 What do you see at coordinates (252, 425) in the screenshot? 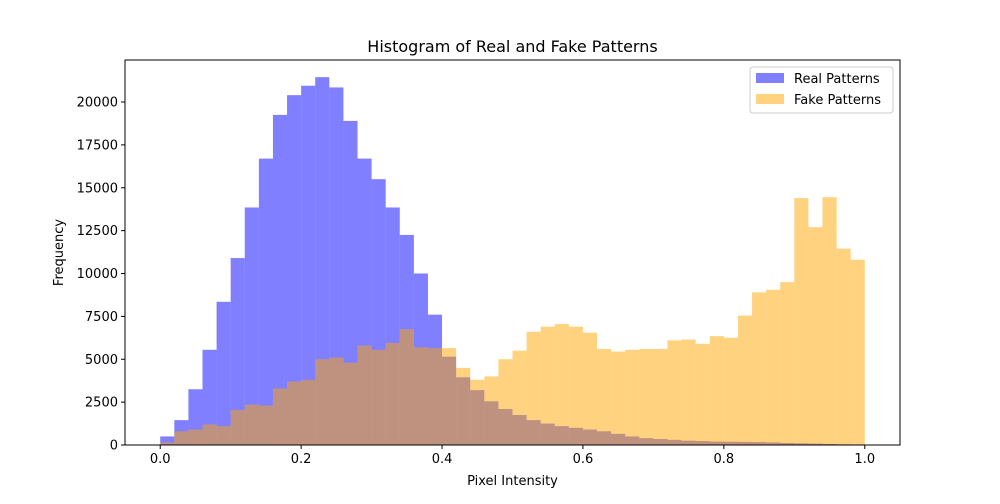
I see `bar-series1-bin6` at bounding box center [252, 425].